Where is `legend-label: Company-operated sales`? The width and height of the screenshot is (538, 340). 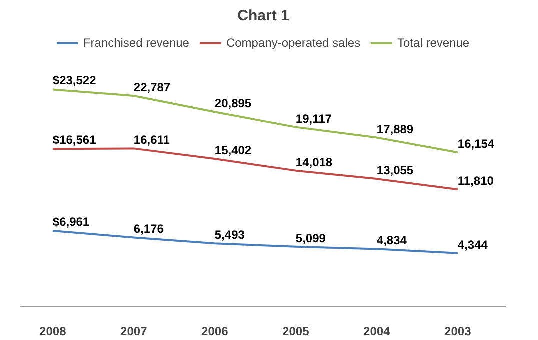
legend-label: Company-operated sales is located at coordinates (293, 43).